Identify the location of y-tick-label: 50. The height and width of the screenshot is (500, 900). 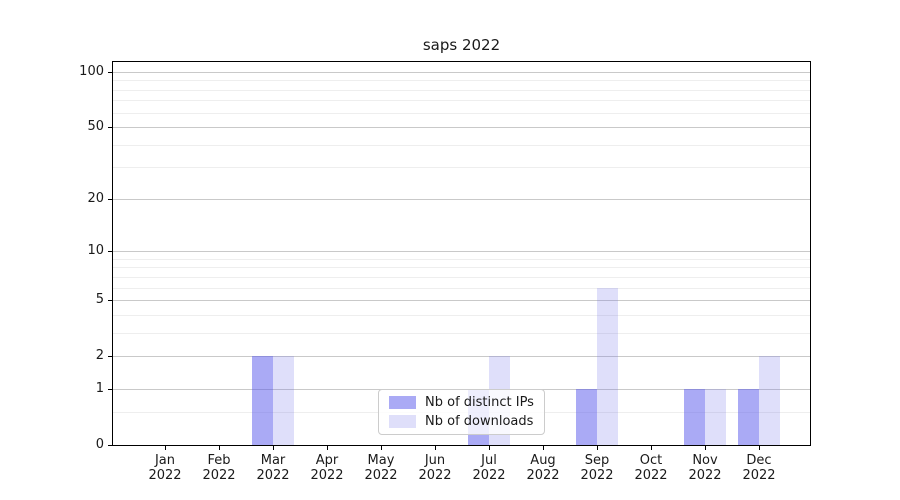
(95, 126).